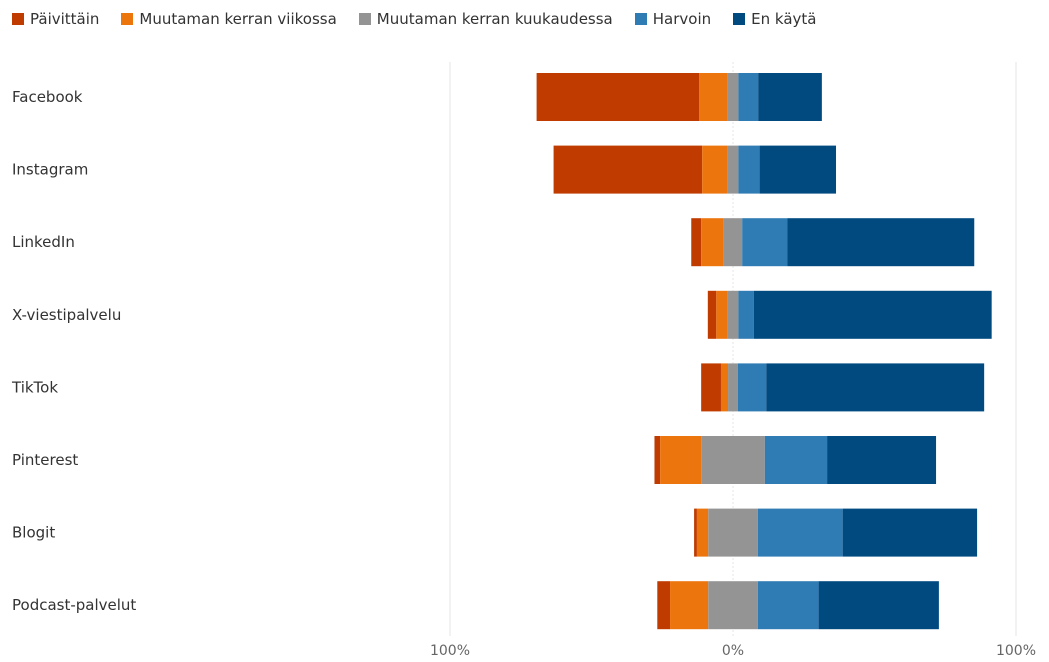 The image size is (1049, 662). I want to click on legend-item-3: Harvoin, so click(673, 19).